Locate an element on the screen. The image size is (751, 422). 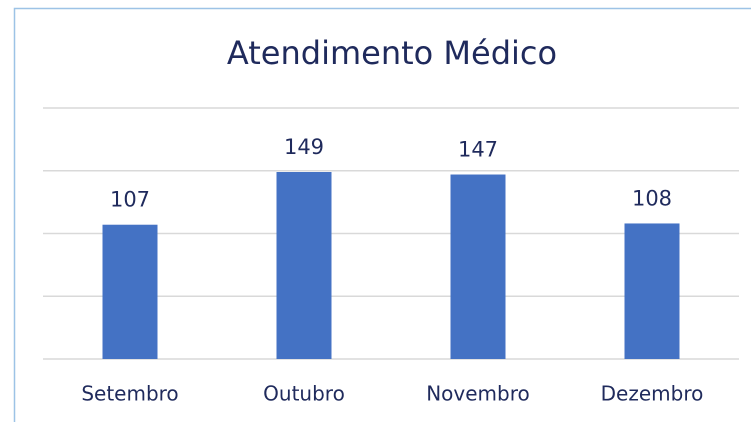
x-tick-label: Setembro is located at coordinates (129, 394).